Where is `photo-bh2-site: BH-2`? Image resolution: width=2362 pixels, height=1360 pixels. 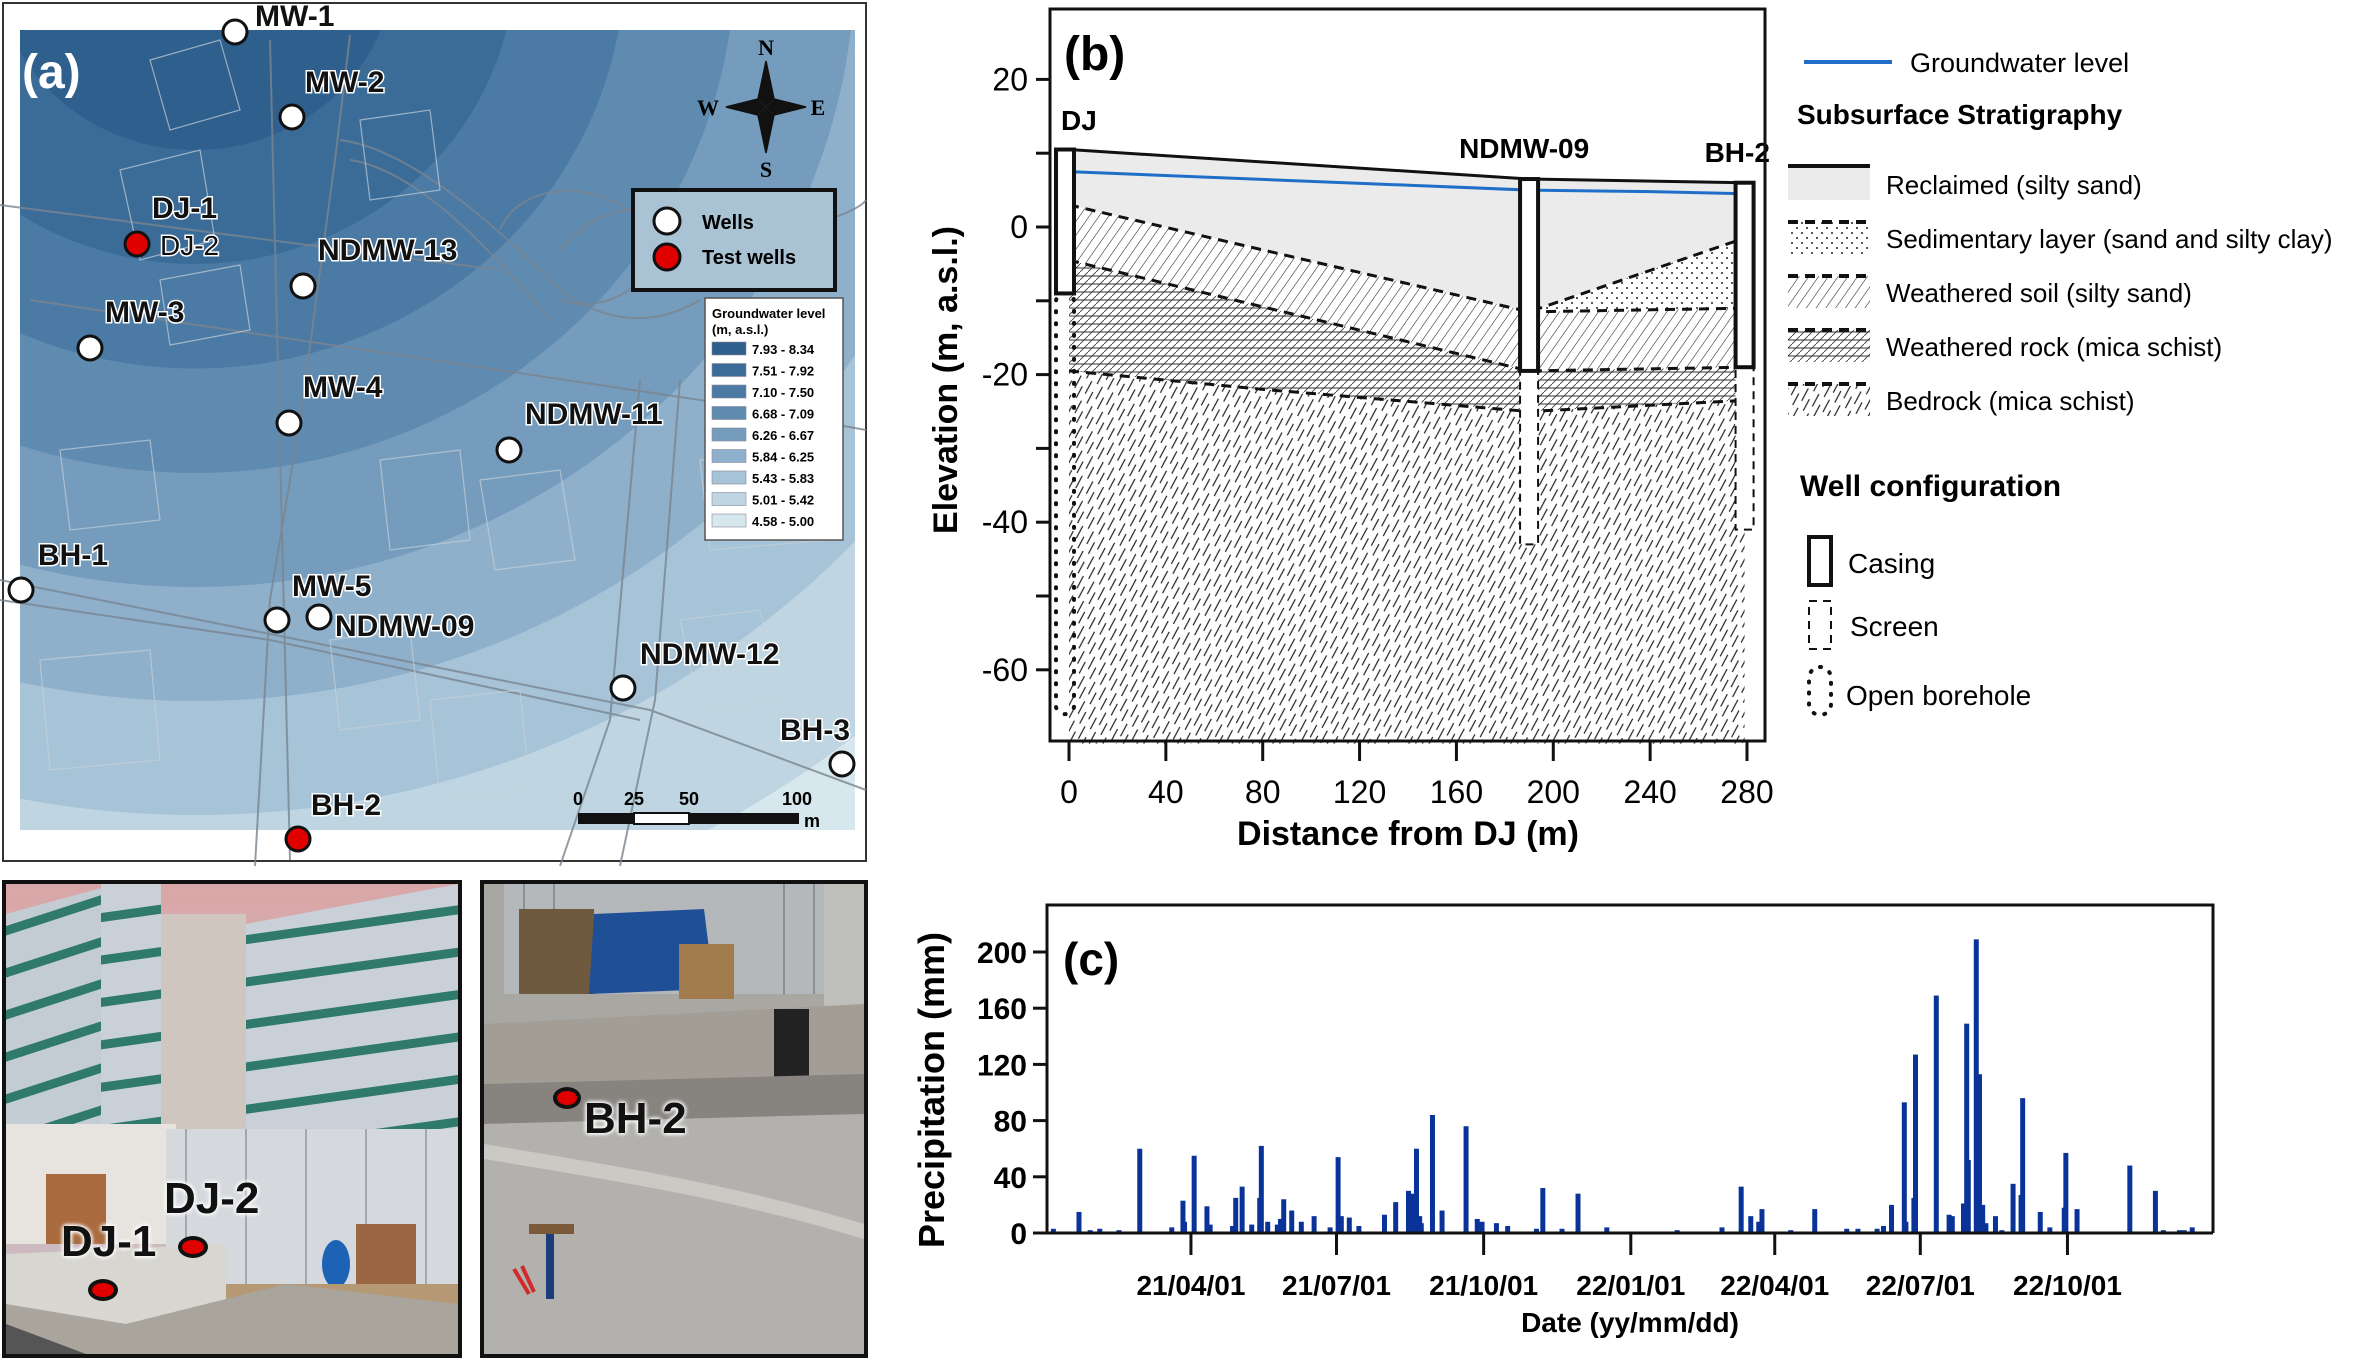 photo-bh2-site: BH-2 is located at coordinates (674, 1119).